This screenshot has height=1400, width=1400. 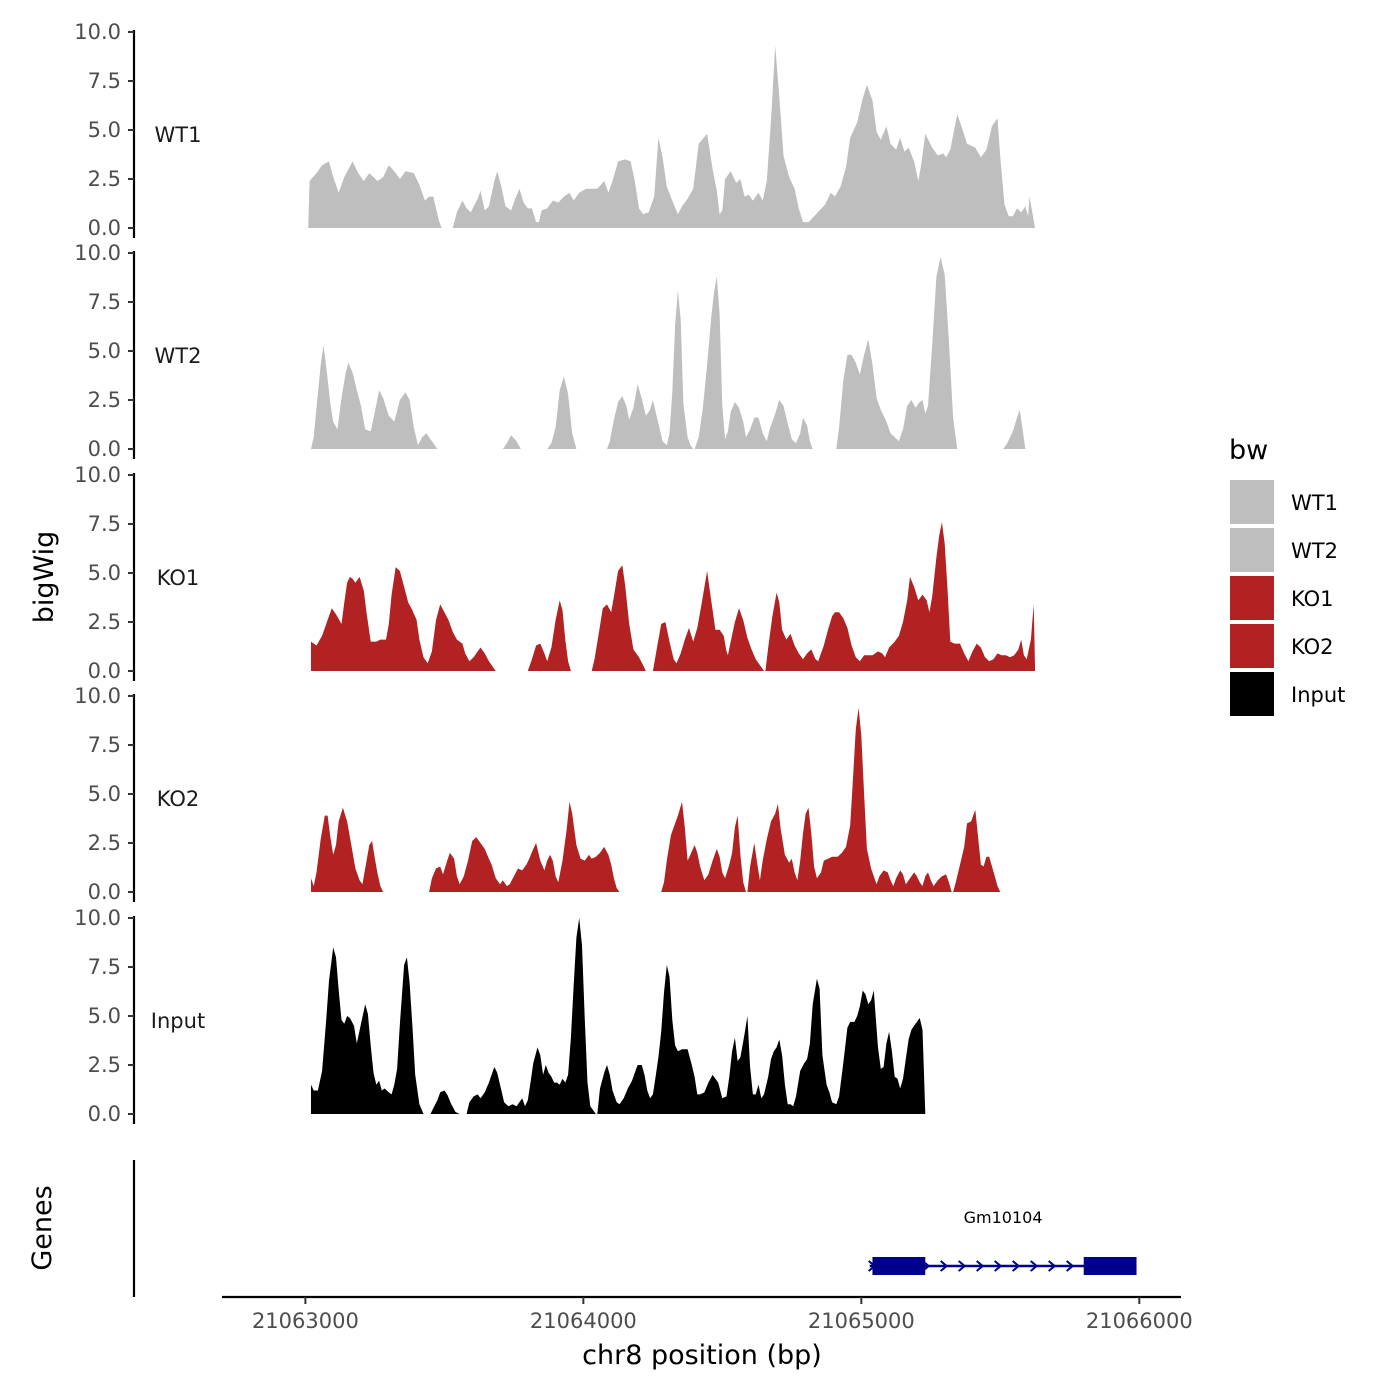 What do you see at coordinates (178, 578) in the screenshot?
I see `track-label: KO1` at bounding box center [178, 578].